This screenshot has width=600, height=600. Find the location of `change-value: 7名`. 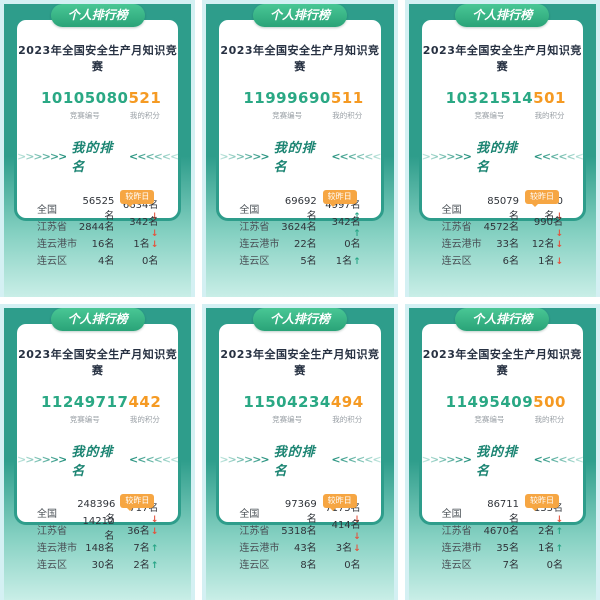

change-value: 7名 is located at coordinates (141, 548).